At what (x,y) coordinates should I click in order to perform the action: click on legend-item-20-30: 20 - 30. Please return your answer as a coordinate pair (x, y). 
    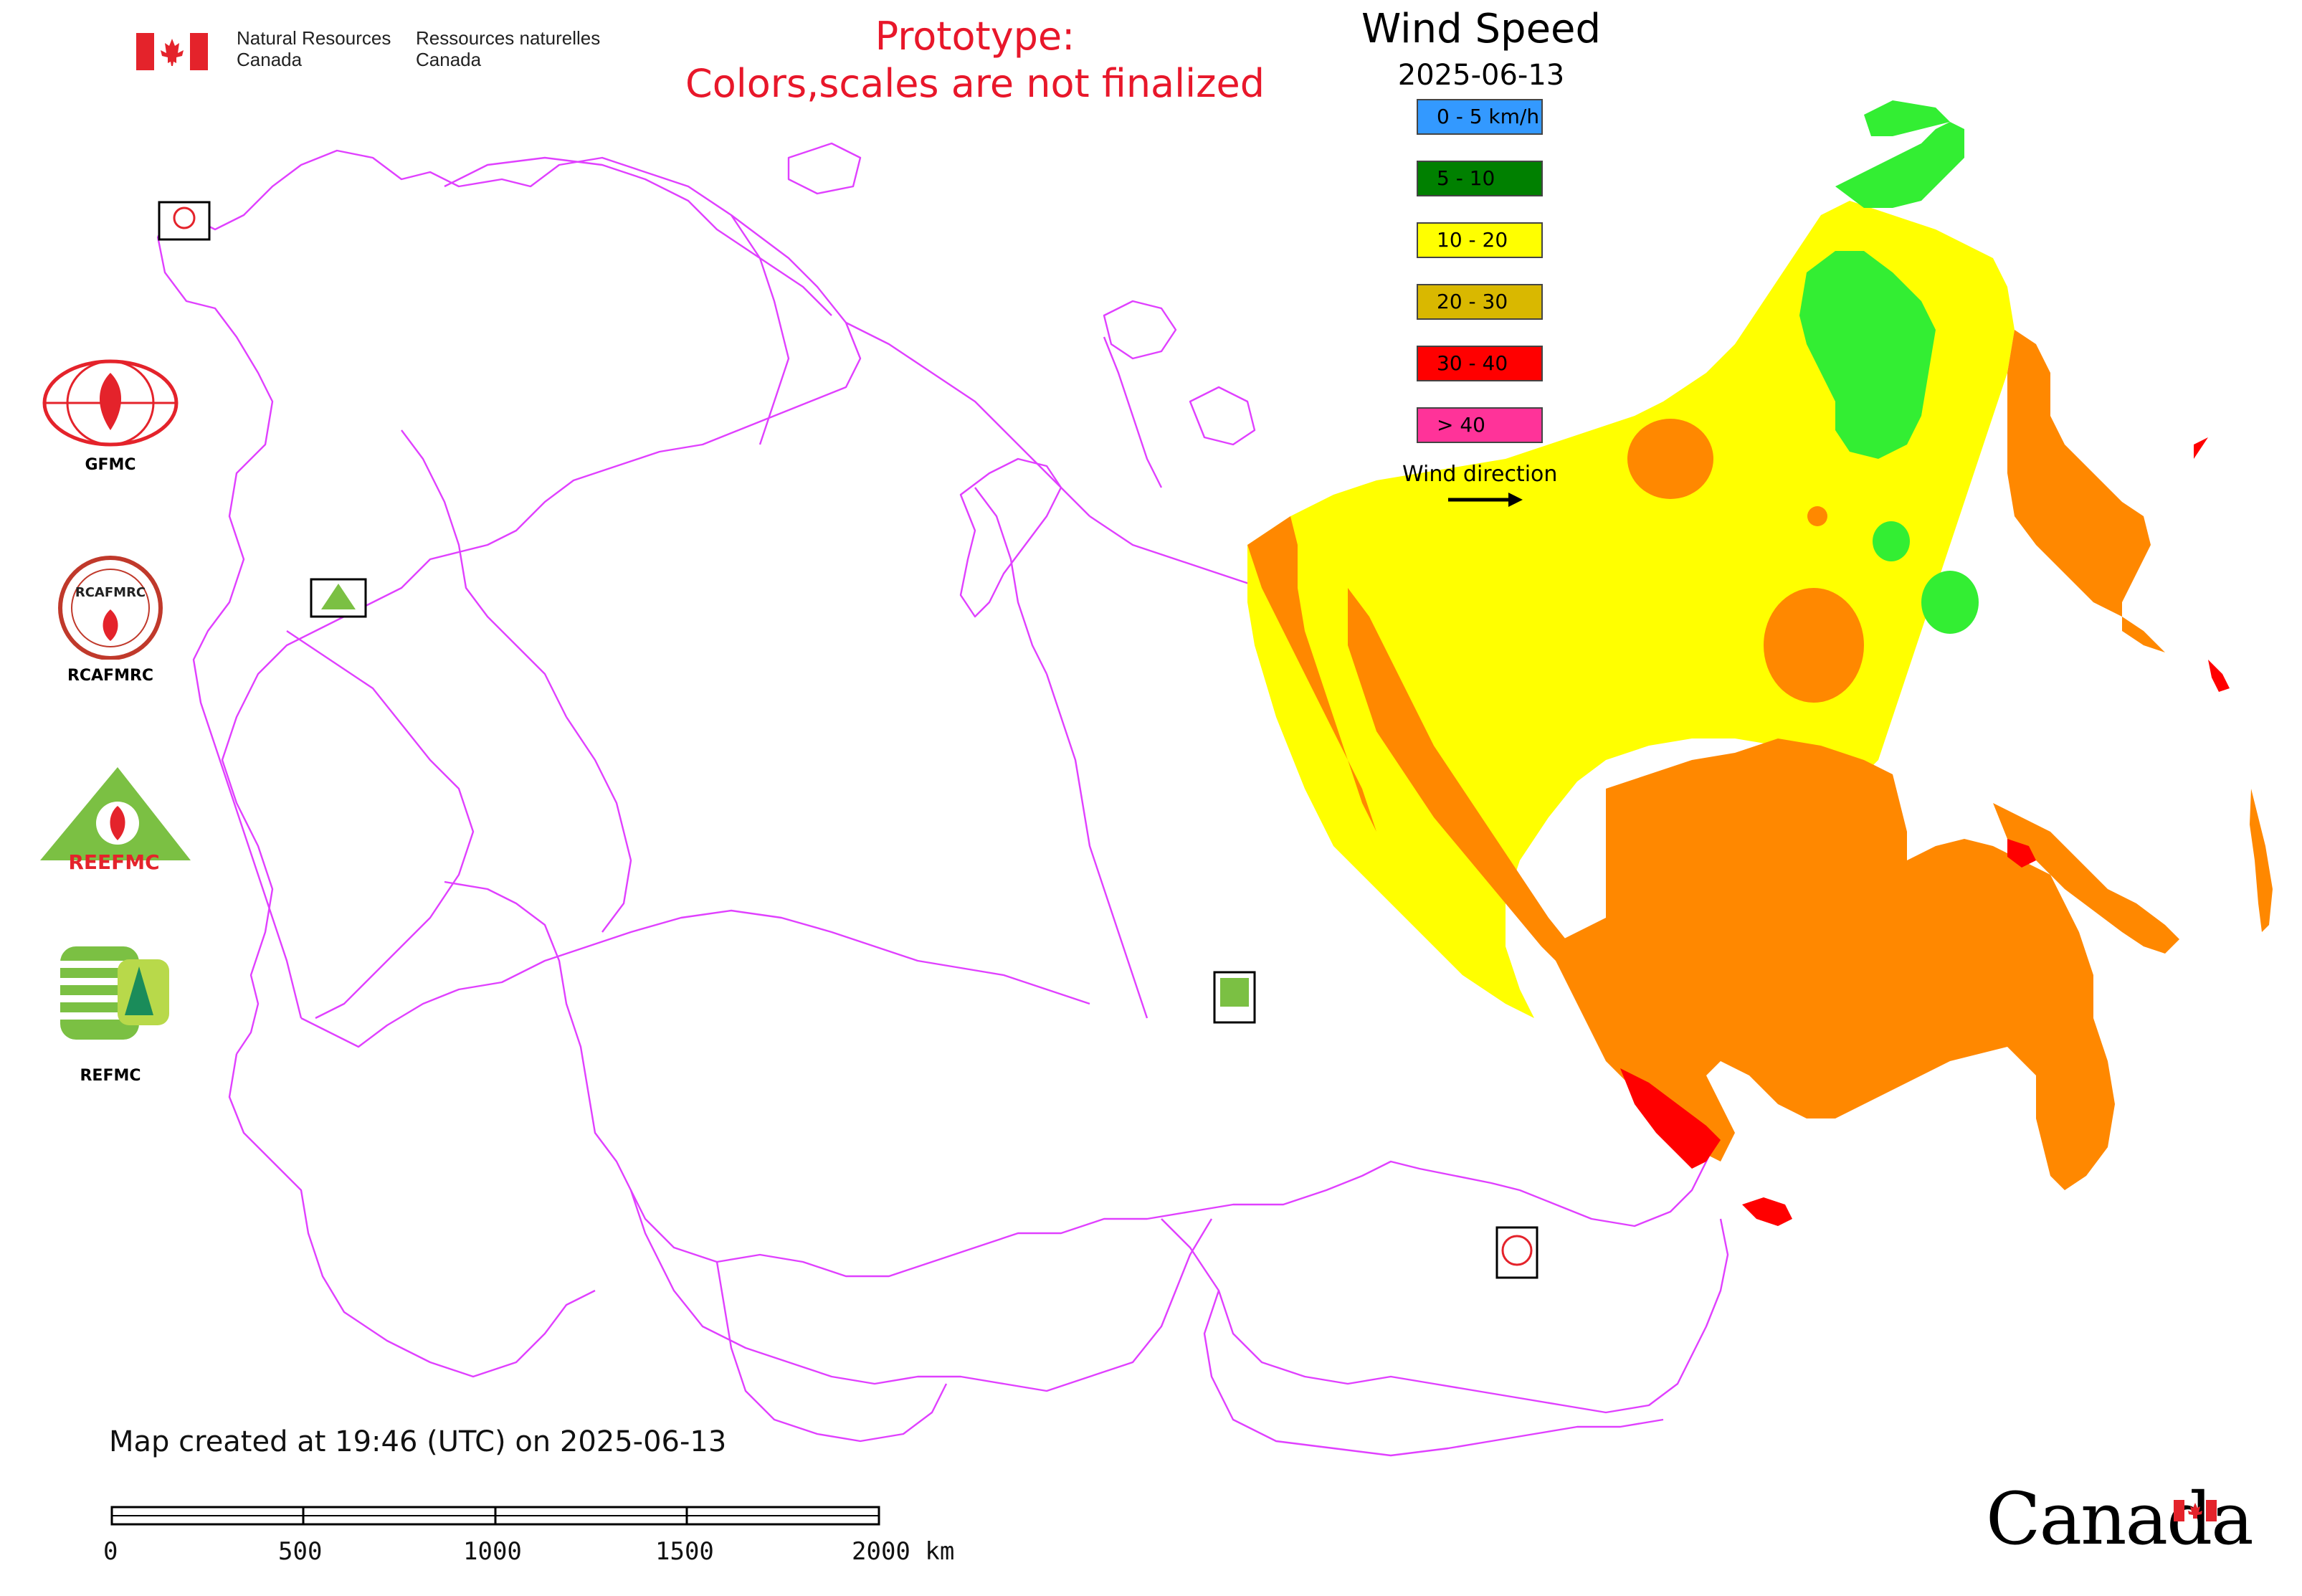
    Looking at the image, I should click on (1480, 302).